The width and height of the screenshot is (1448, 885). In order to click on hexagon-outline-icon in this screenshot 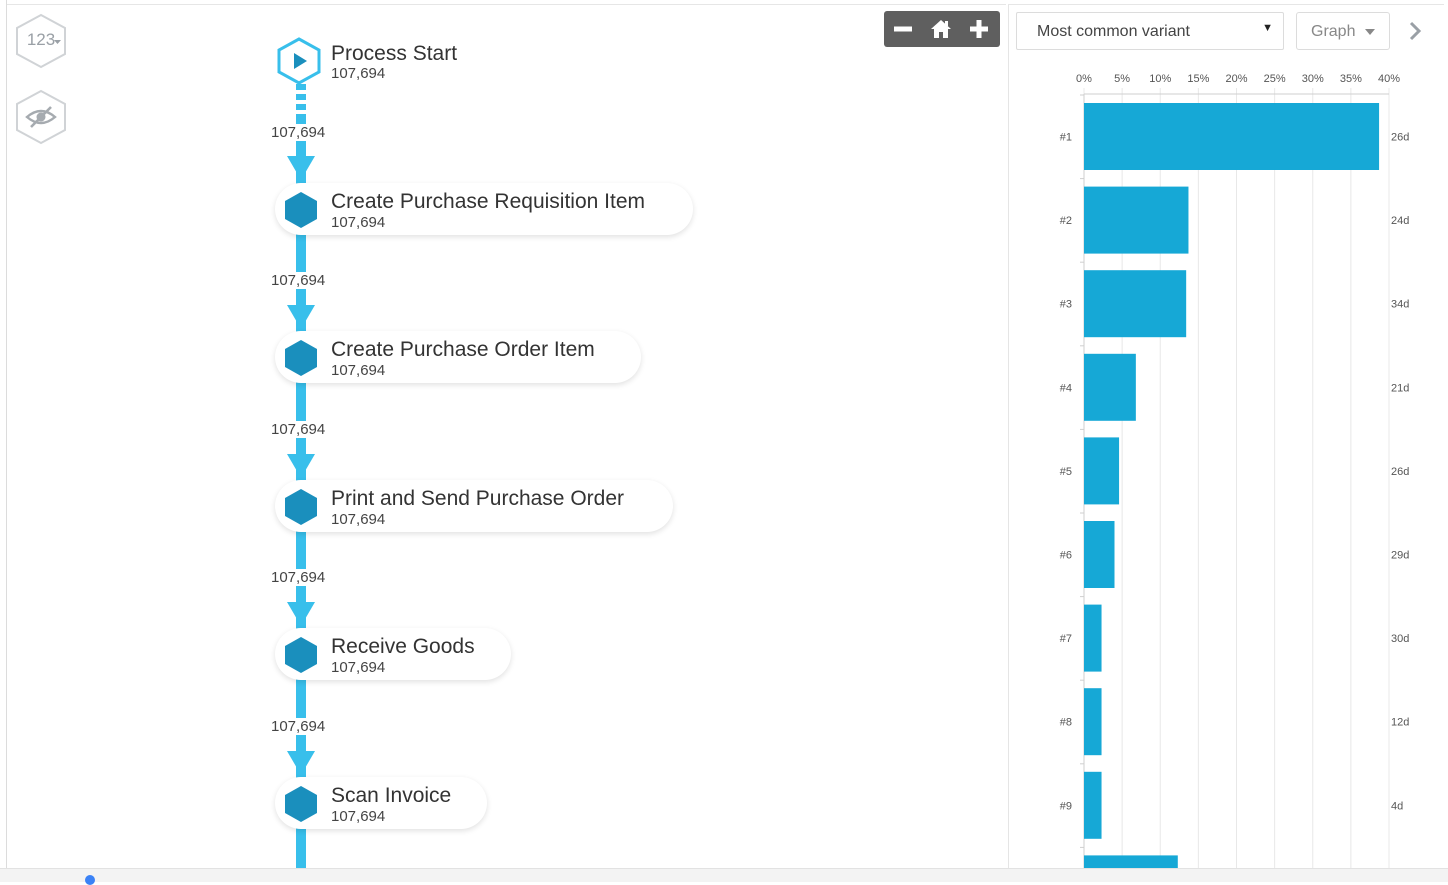, I will do `click(41, 41)`.